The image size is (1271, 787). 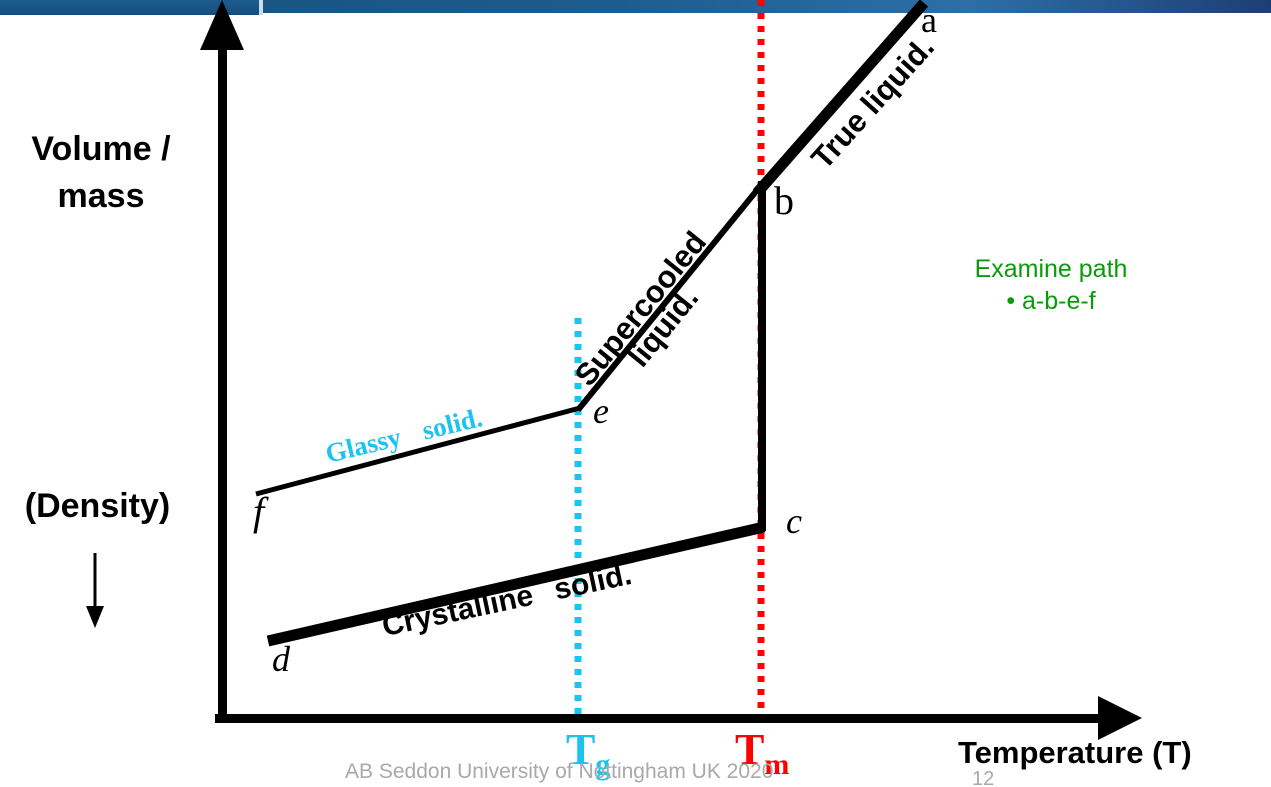 I want to click on examine-path-line2: • a-b-e-f, so click(x=1051, y=301).